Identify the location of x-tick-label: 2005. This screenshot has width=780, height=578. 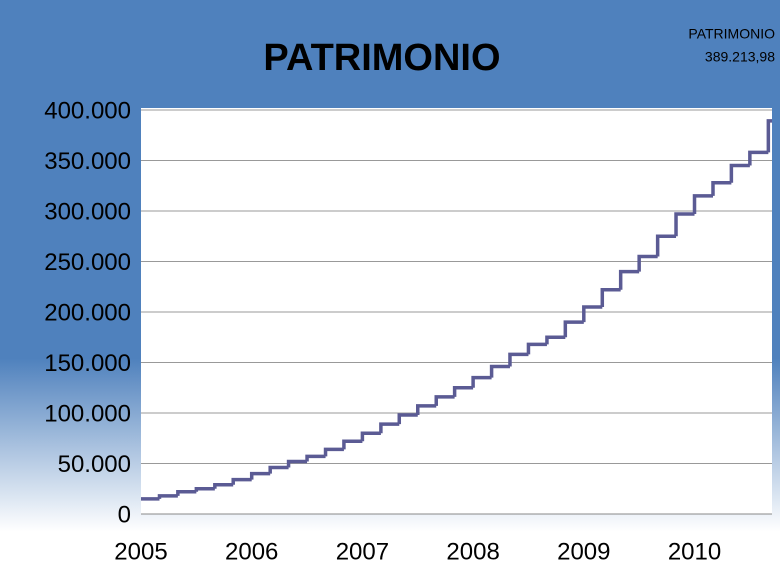
(140, 551).